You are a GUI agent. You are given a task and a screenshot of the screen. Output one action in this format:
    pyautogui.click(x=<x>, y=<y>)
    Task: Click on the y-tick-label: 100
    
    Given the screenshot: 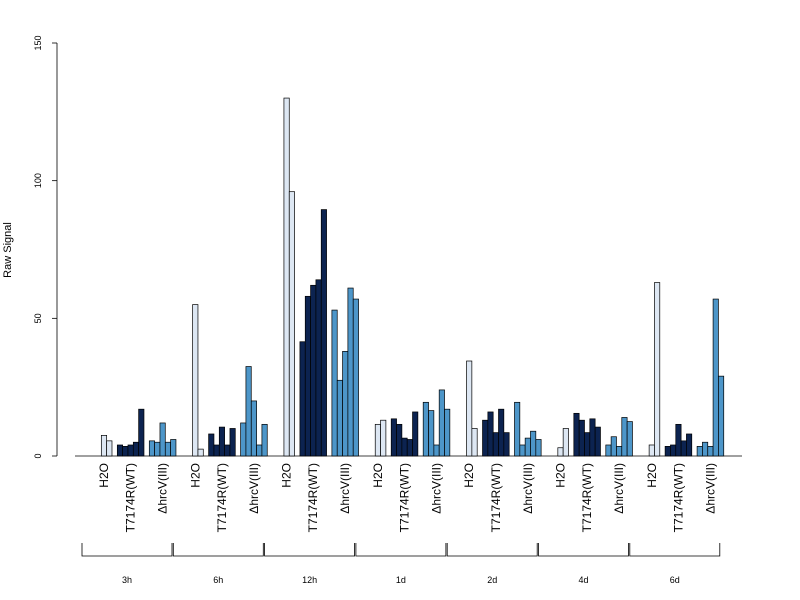 What is the action you would take?
    pyautogui.click(x=38, y=180)
    